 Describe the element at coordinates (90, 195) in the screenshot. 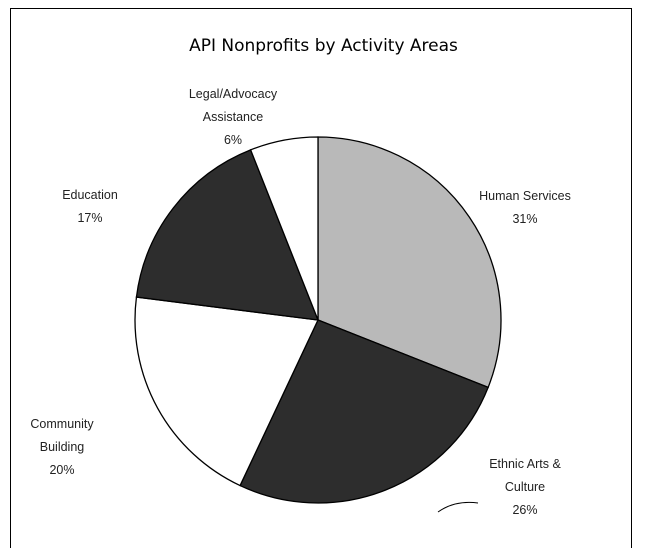

I see `slice-label: Education` at that location.